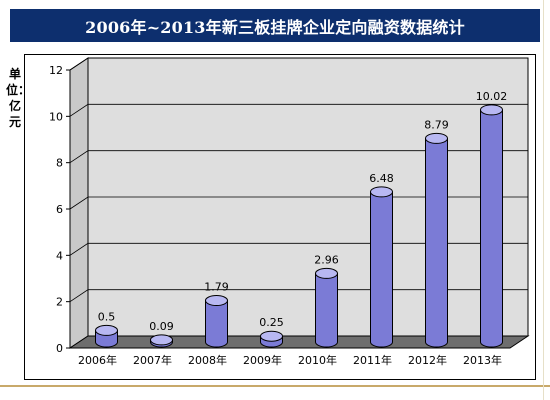  Describe the element at coordinates (271, 322) in the screenshot. I see `data-label: 0.25` at that location.